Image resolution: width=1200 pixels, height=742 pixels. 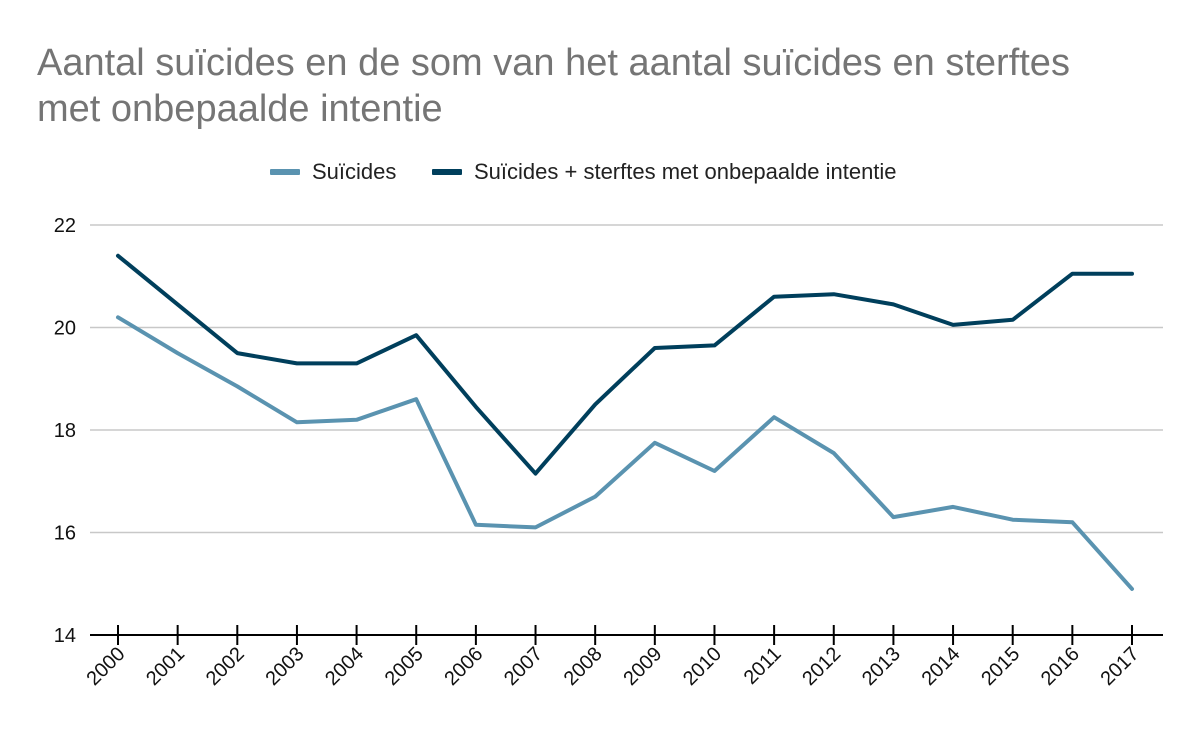 I want to click on y-tick-label-16: 16, so click(x=65, y=534).